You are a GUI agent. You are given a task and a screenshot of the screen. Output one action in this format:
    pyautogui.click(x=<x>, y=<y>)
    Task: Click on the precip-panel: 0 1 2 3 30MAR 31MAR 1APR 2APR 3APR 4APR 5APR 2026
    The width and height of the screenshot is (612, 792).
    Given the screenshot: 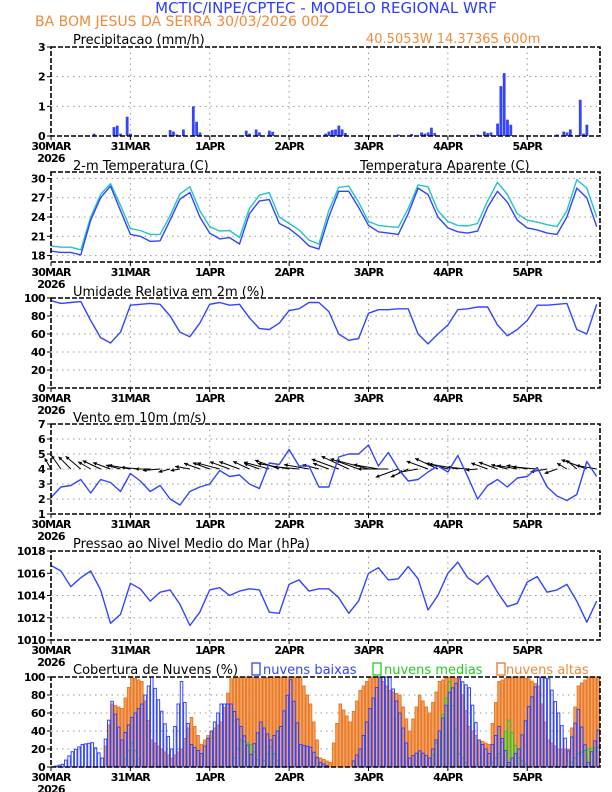 What is the action you would take?
    pyautogui.click(x=316, y=103)
    